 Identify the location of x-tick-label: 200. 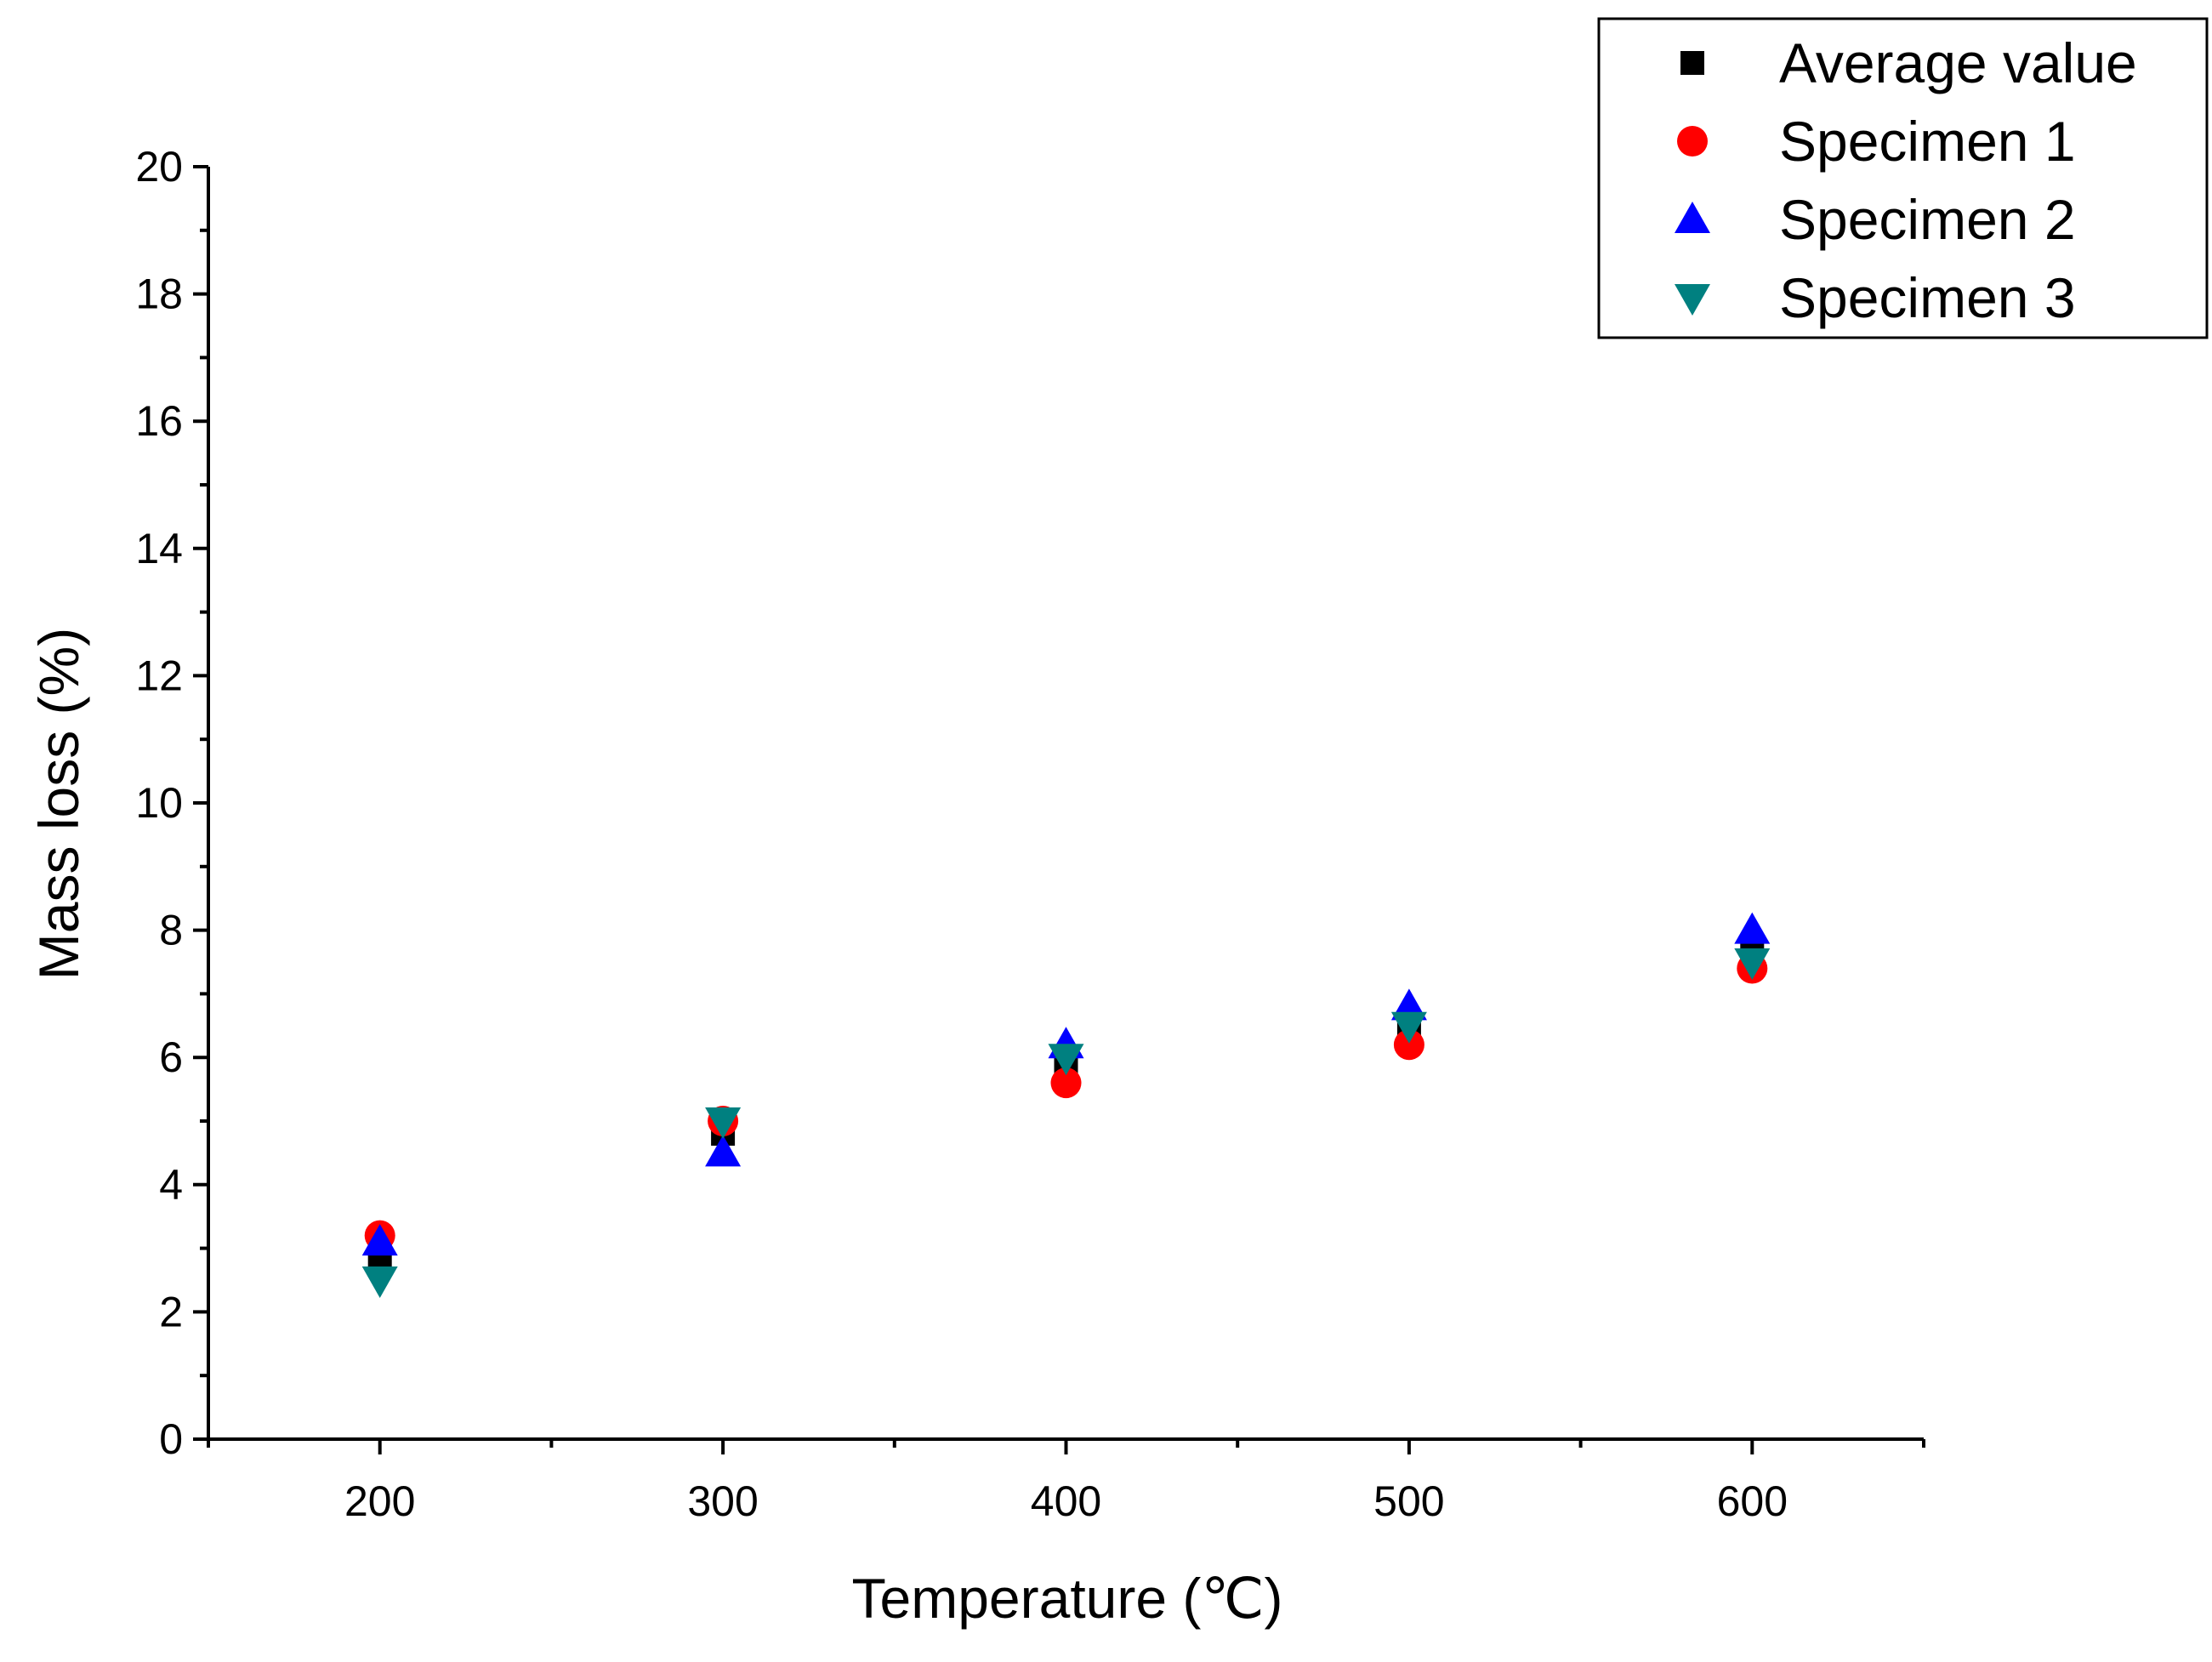
(379, 1501).